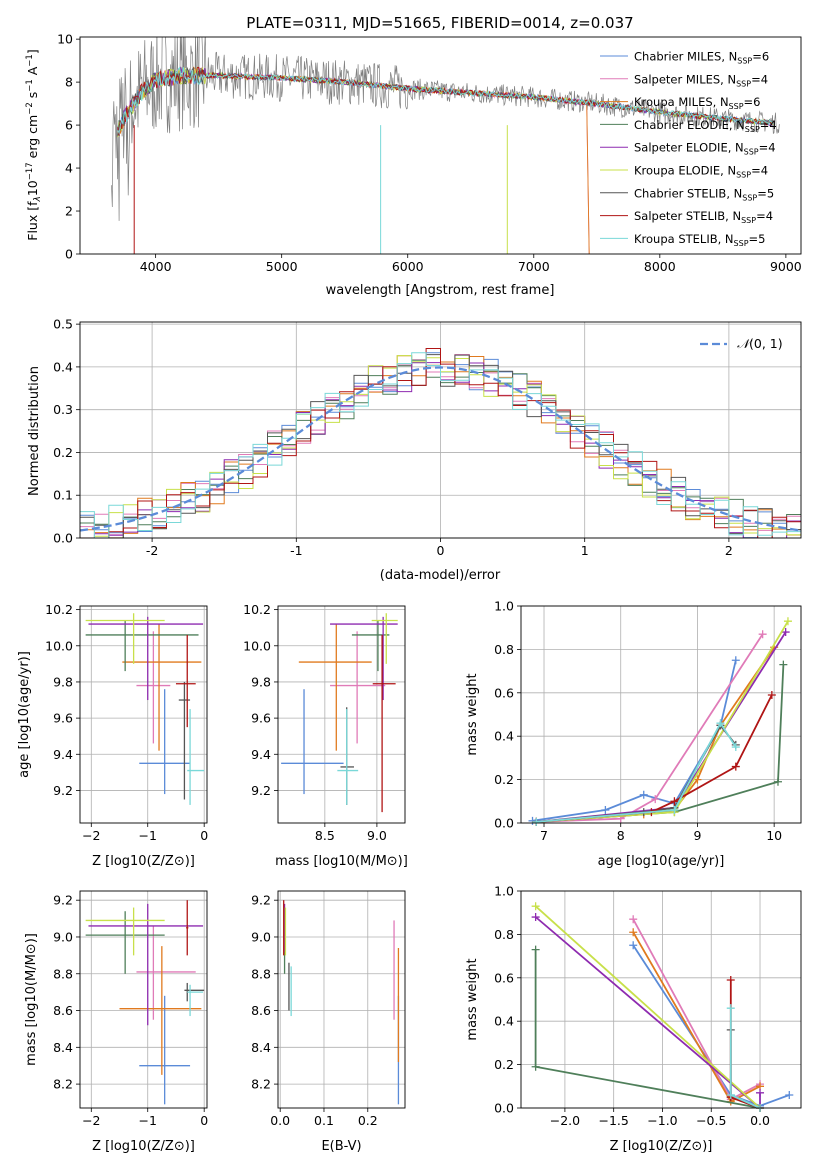 The image size is (819, 1170). Describe the element at coordinates (24, 714) in the screenshot. I see `y-axis-label: age [log10(age/yr)]` at that location.